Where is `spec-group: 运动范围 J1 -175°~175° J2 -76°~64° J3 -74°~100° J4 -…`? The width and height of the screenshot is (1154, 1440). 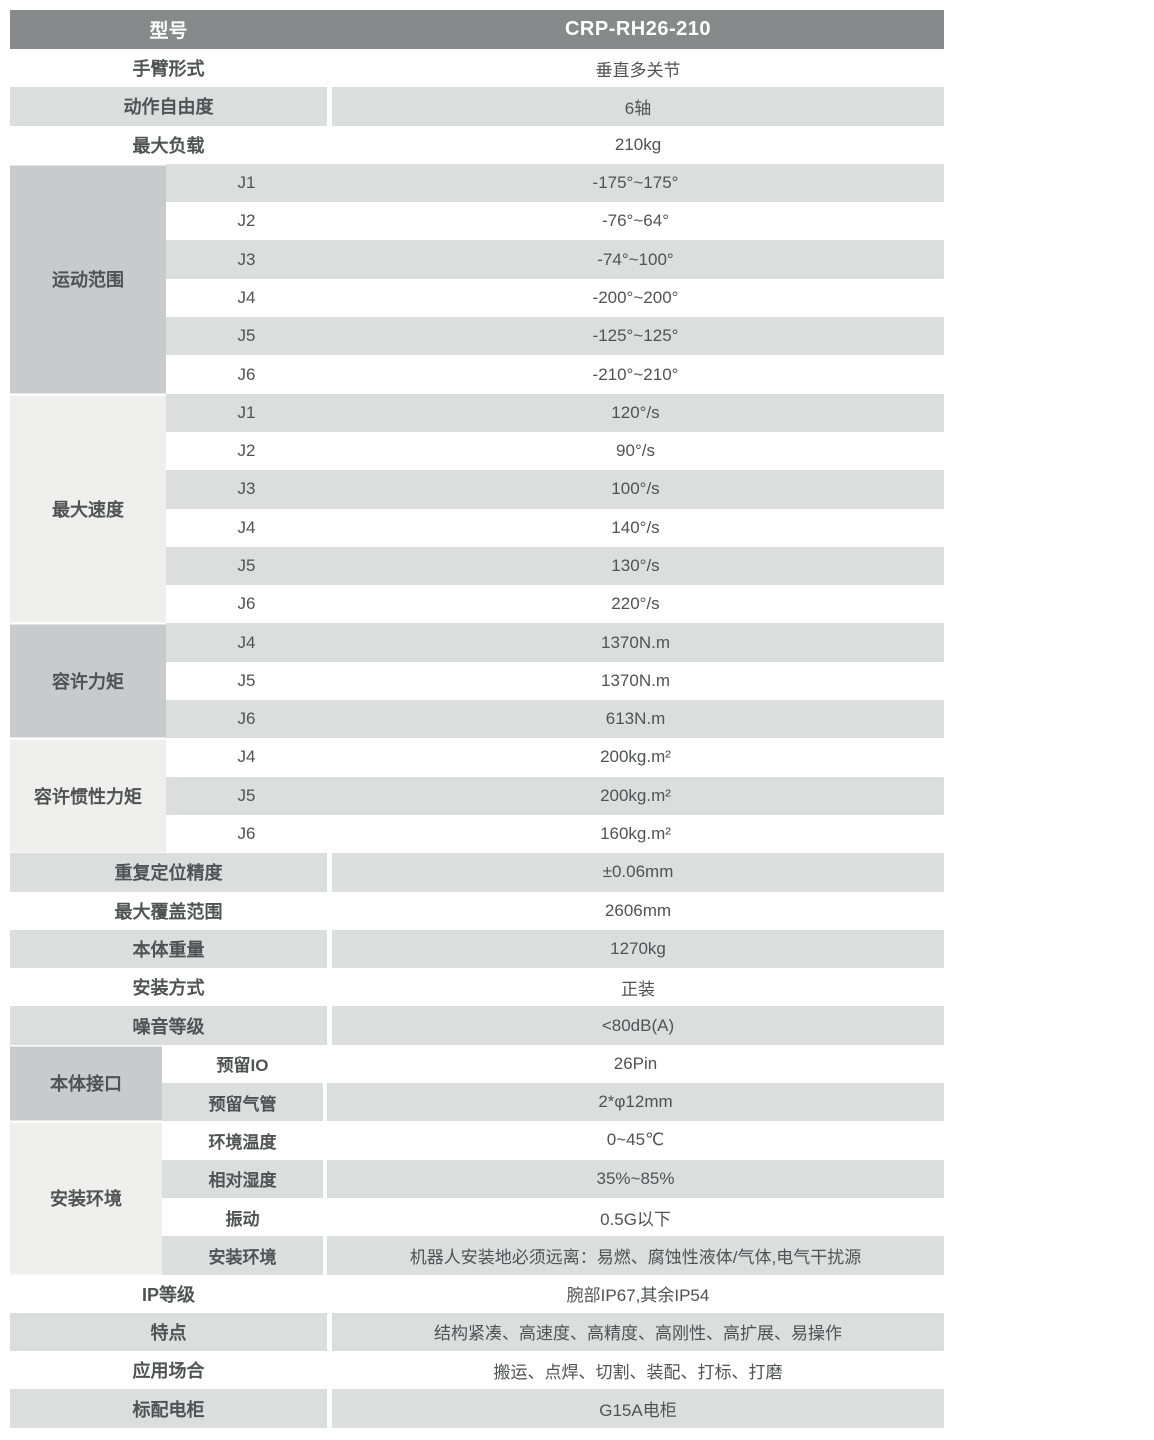
spec-group: 运动范围 J1 -175°~175° J2 -76°~64° J3 -74°~100° J4 -… is located at coordinates (477, 278).